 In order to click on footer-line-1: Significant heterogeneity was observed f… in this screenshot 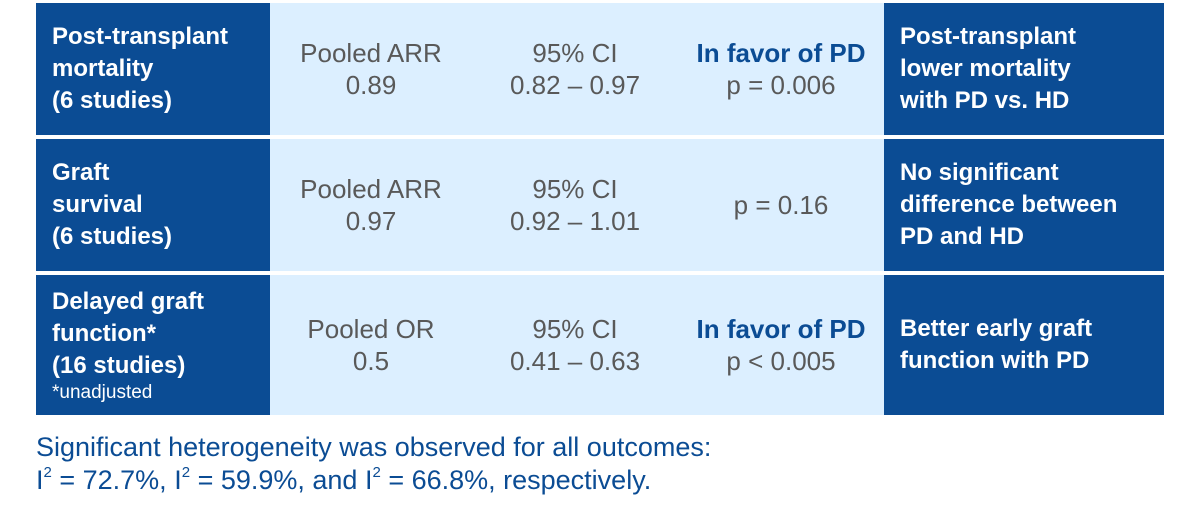, I will do `click(374, 447)`.